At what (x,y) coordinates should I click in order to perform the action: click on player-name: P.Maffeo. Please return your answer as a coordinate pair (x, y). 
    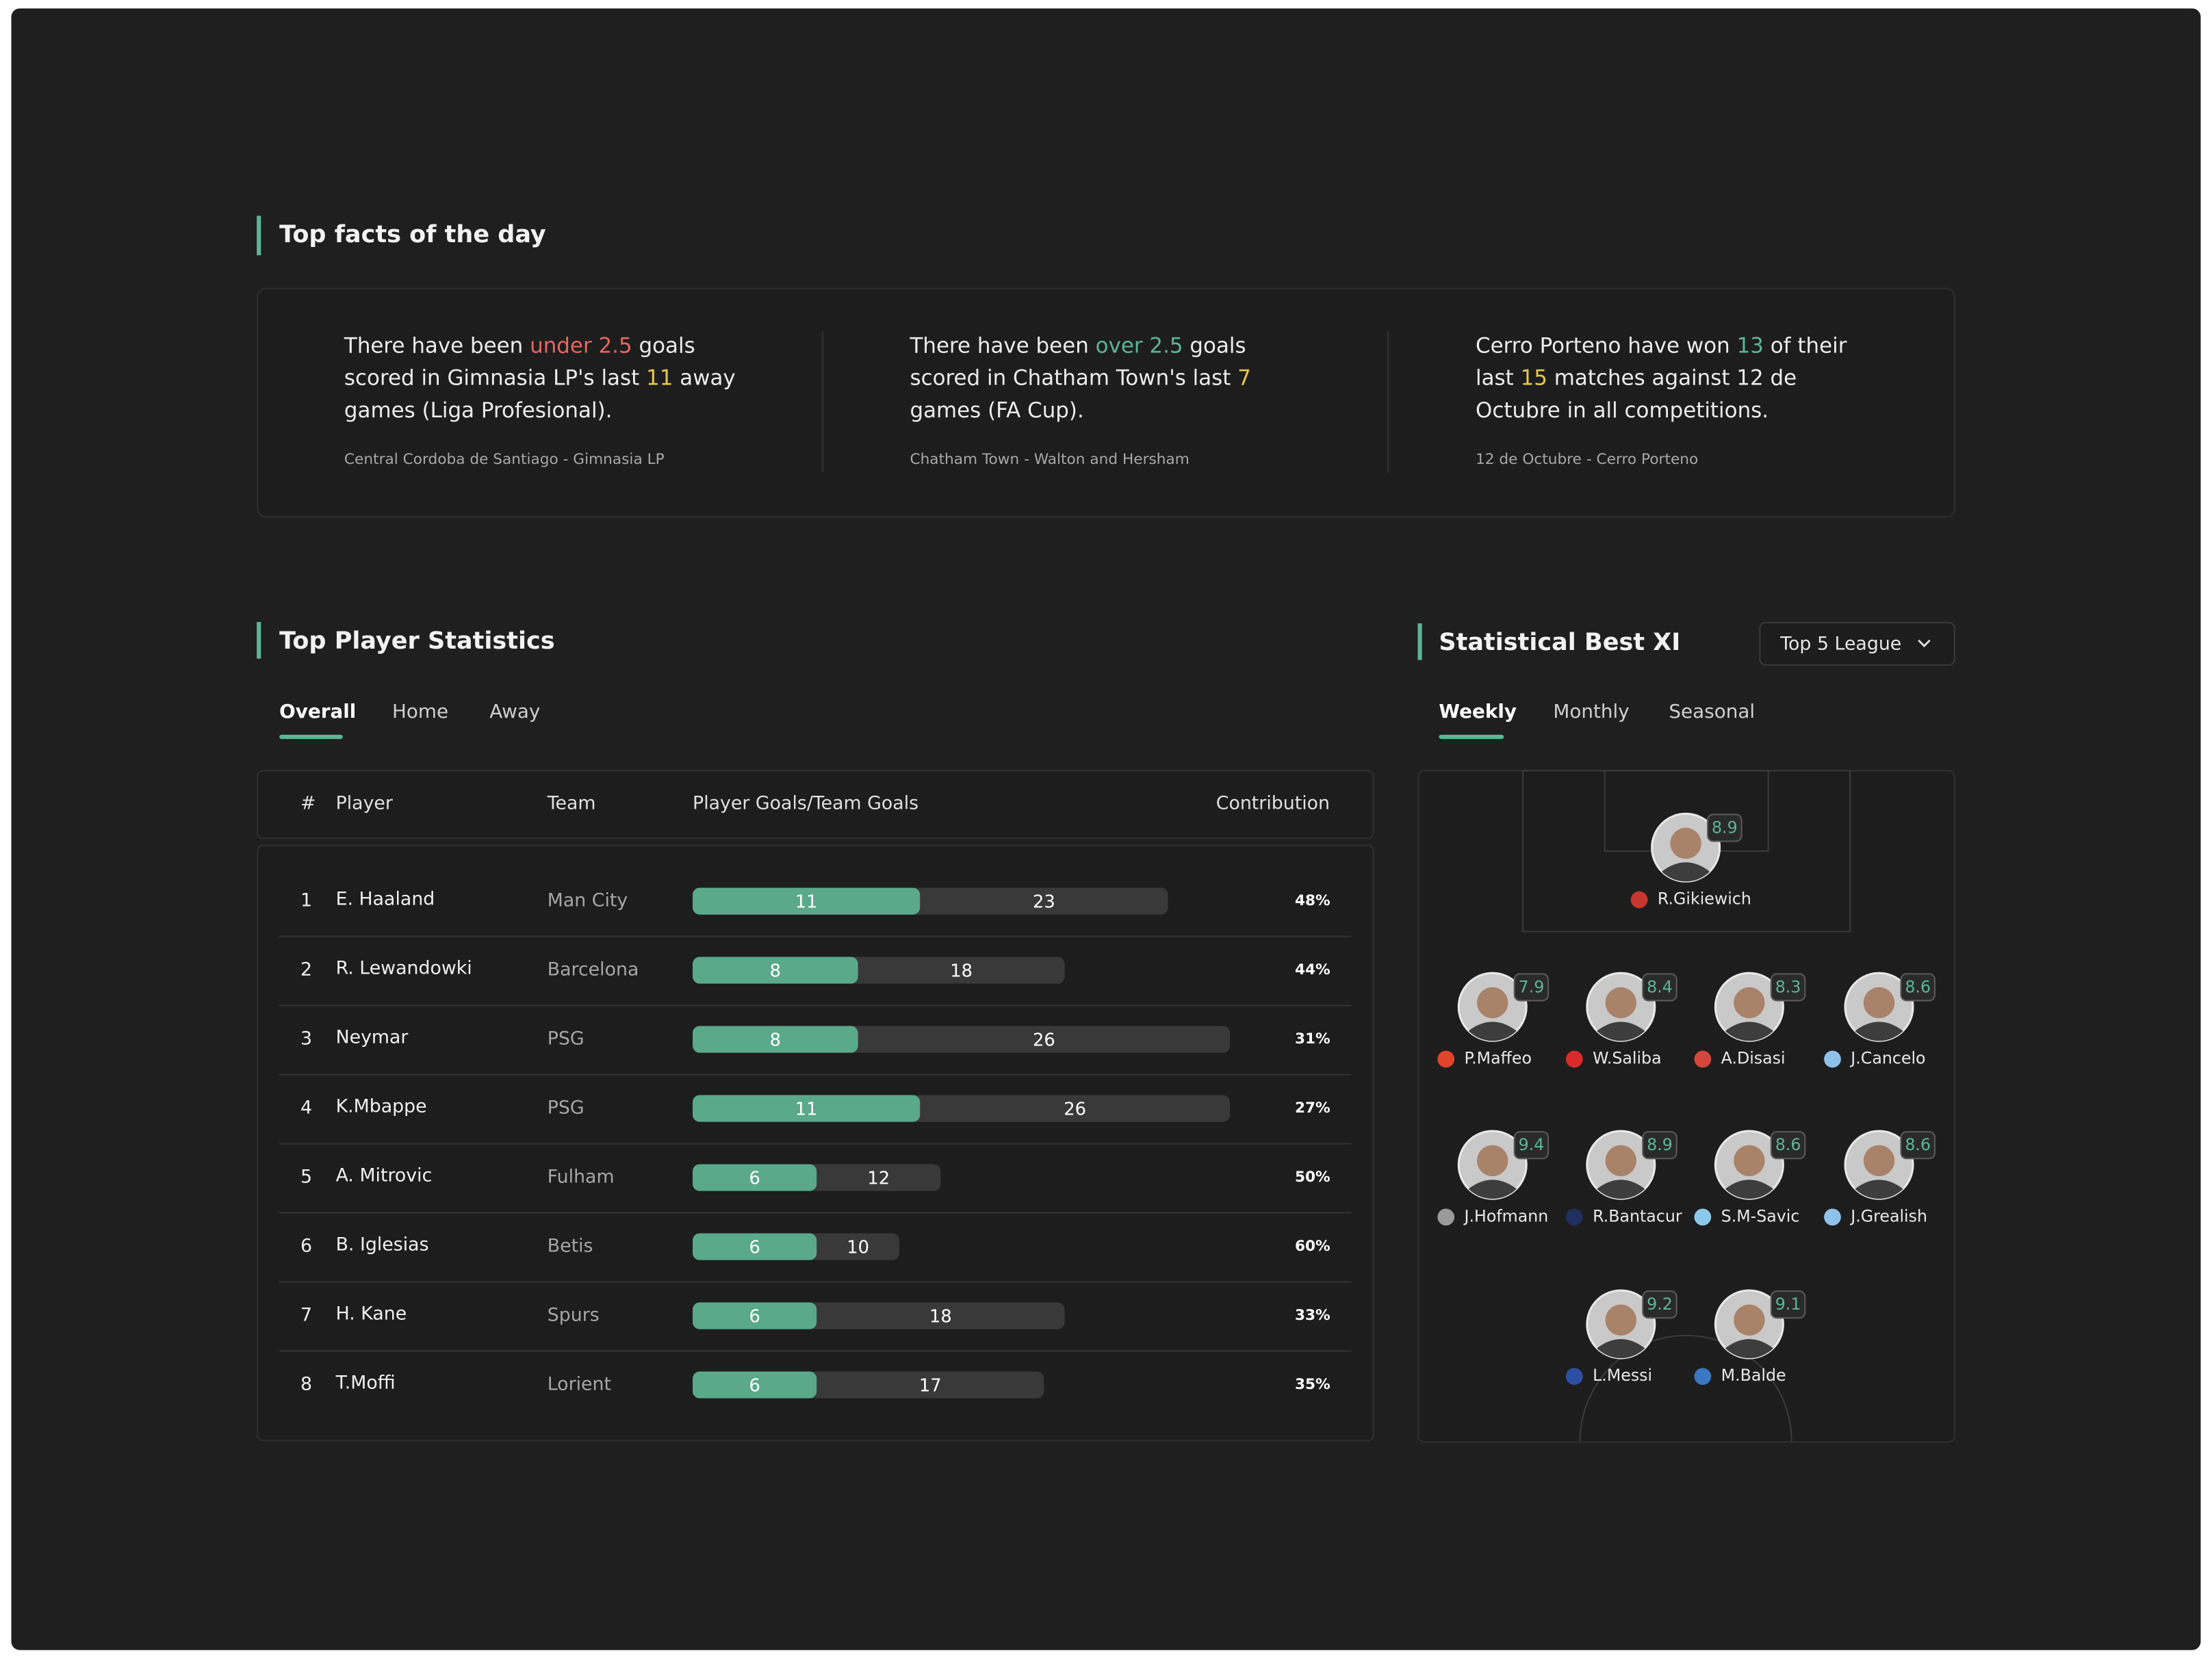
    Looking at the image, I should click on (1499, 1057).